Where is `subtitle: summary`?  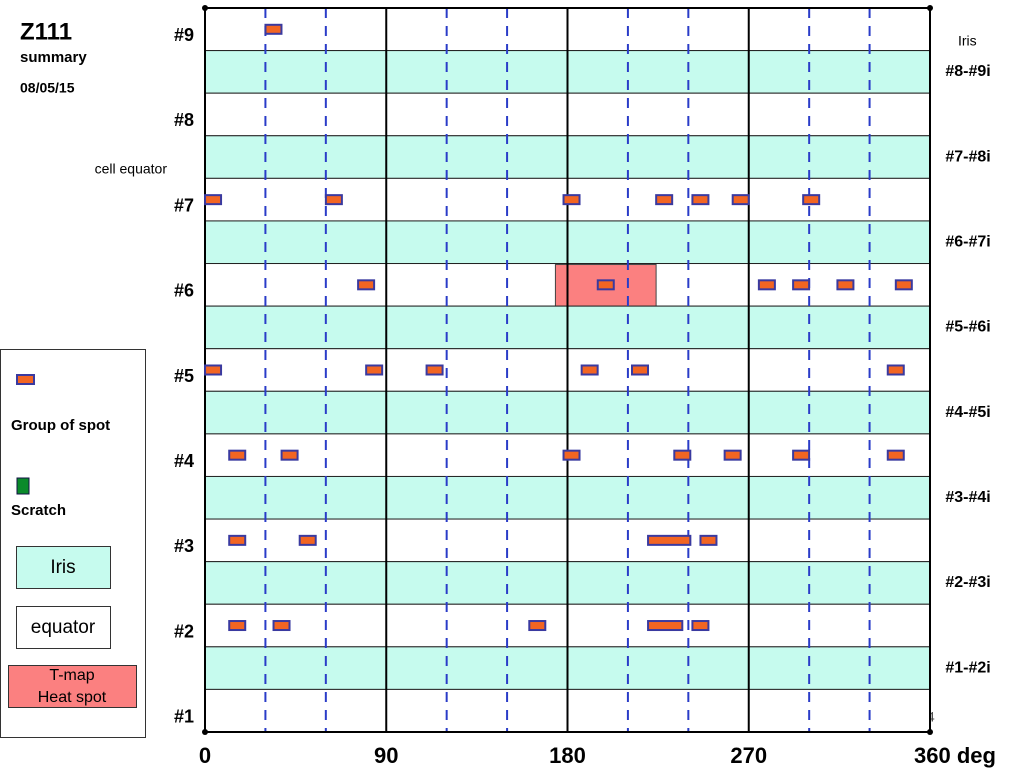
subtitle: summary is located at coordinates (53, 57).